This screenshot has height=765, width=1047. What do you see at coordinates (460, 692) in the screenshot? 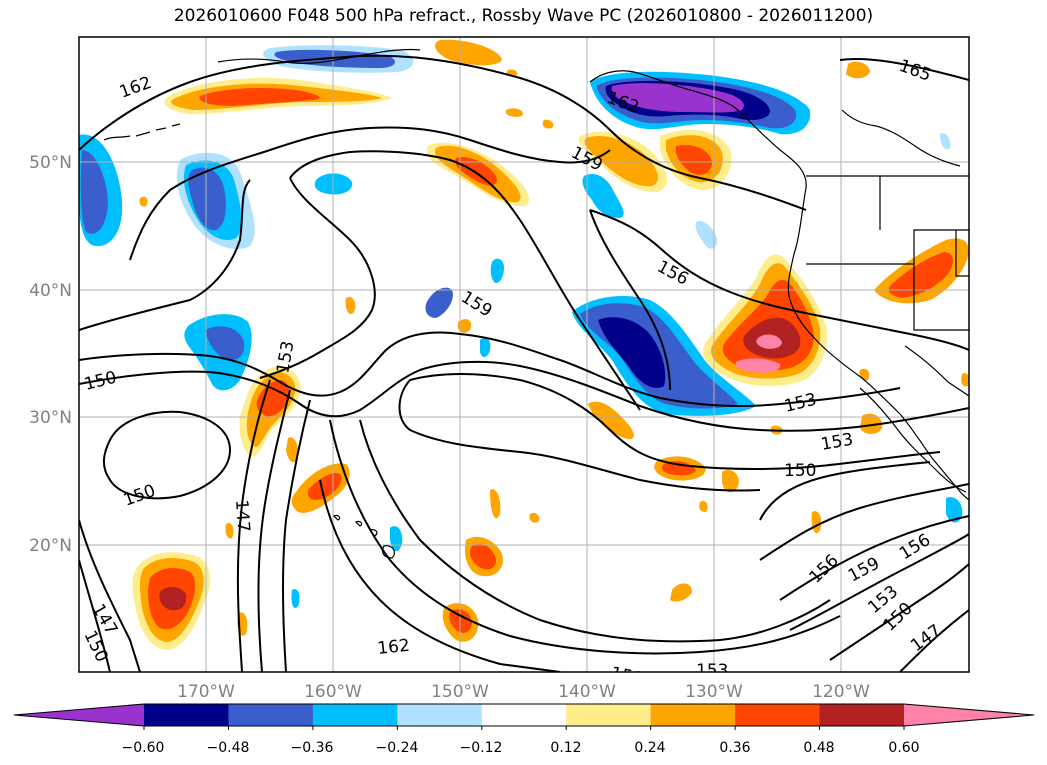
I see `lon-label-150w: 150°W` at bounding box center [460, 692].